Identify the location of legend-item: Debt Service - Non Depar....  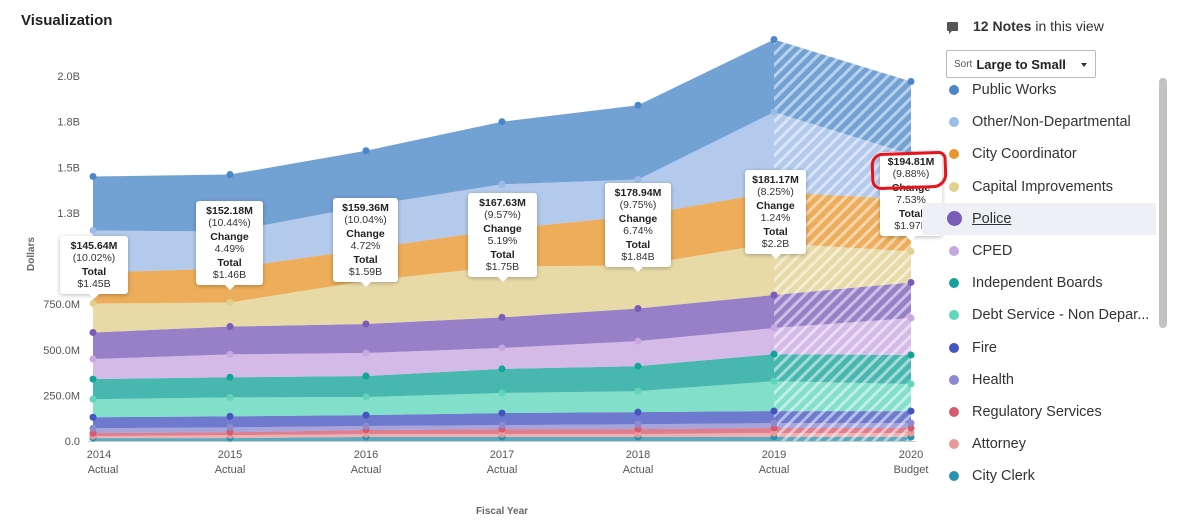
(1039, 315).